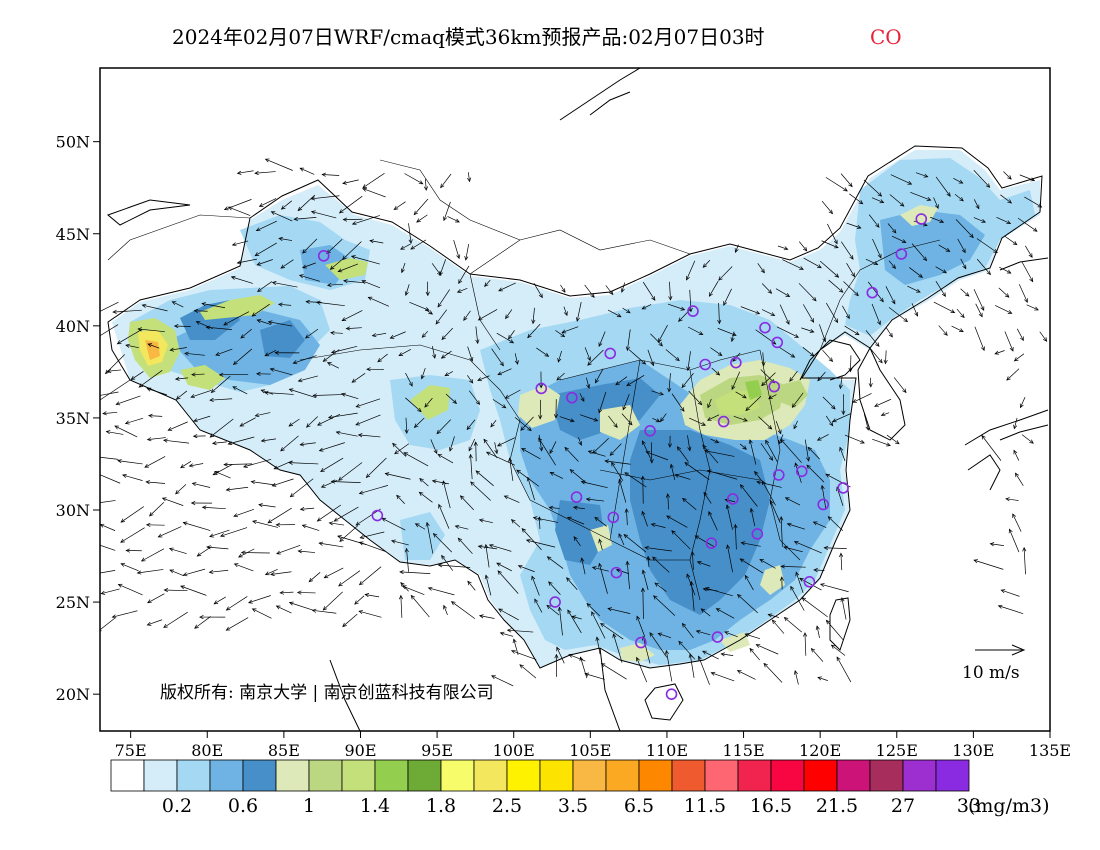  What do you see at coordinates (507, 806) in the screenshot?
I see `colorbar-label: 2.5` at bounding box center [507, 806].